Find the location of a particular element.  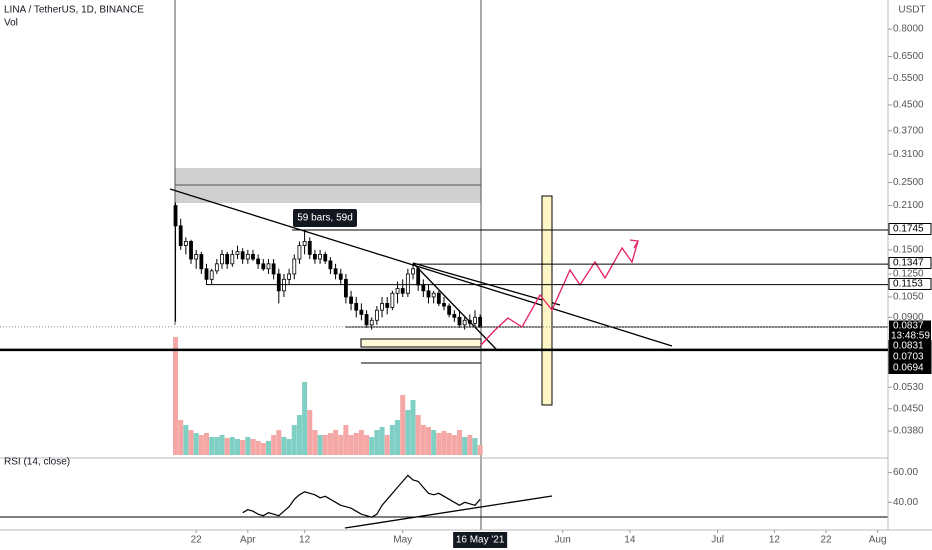

y-tick-label: 0.3100 is located at coordinates (908, 154).